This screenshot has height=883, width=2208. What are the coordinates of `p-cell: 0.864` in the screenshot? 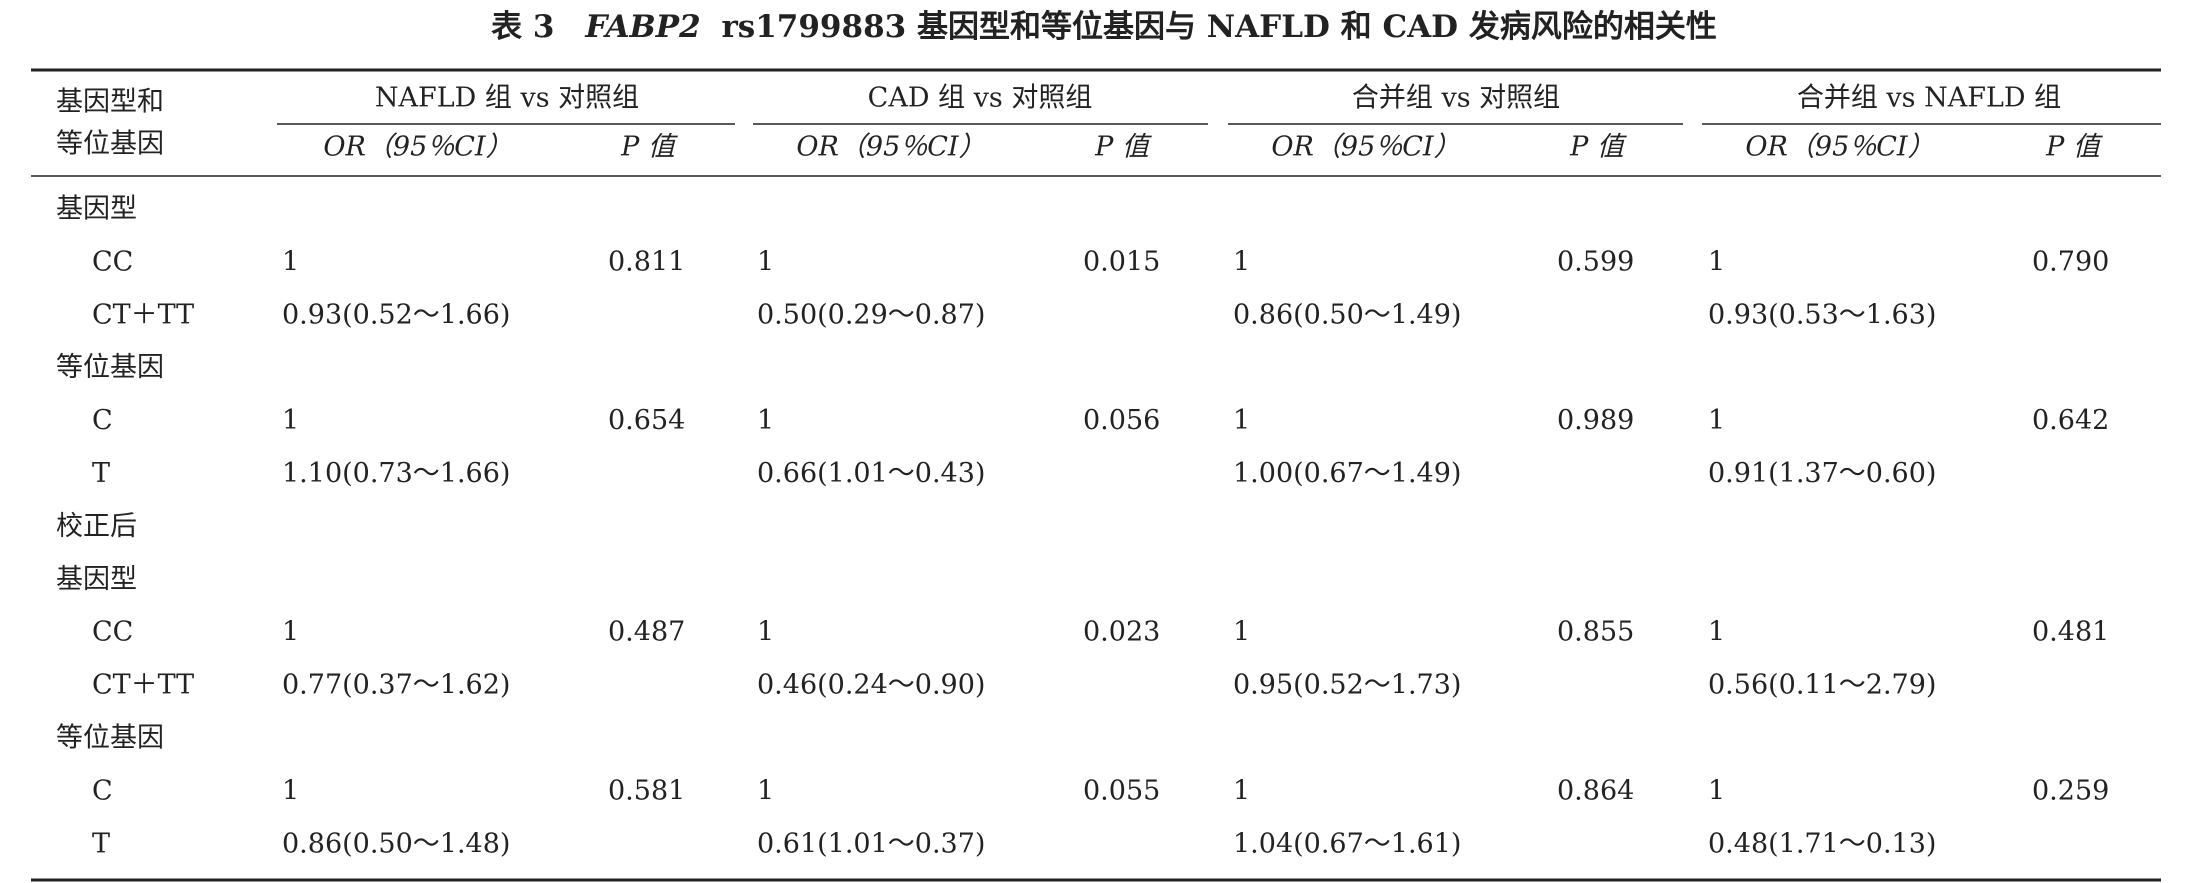 It's located at (1595, 790).